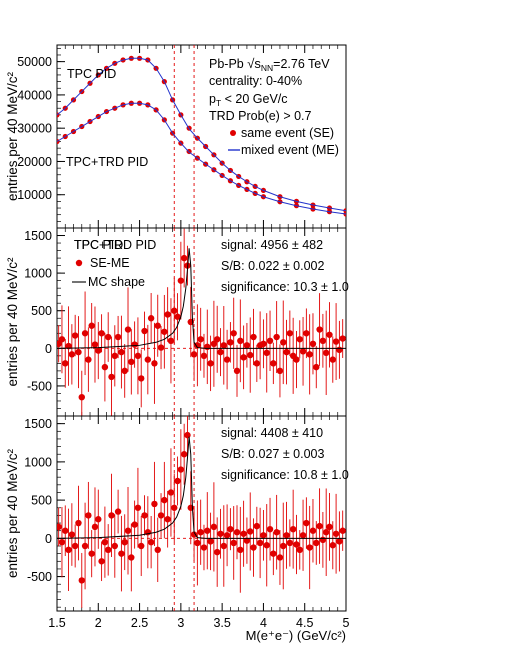  What do you see at coordinates (38, 274) in the screenshot?
I see `y-tick-label: 1000` at bounding box center [38, 274].